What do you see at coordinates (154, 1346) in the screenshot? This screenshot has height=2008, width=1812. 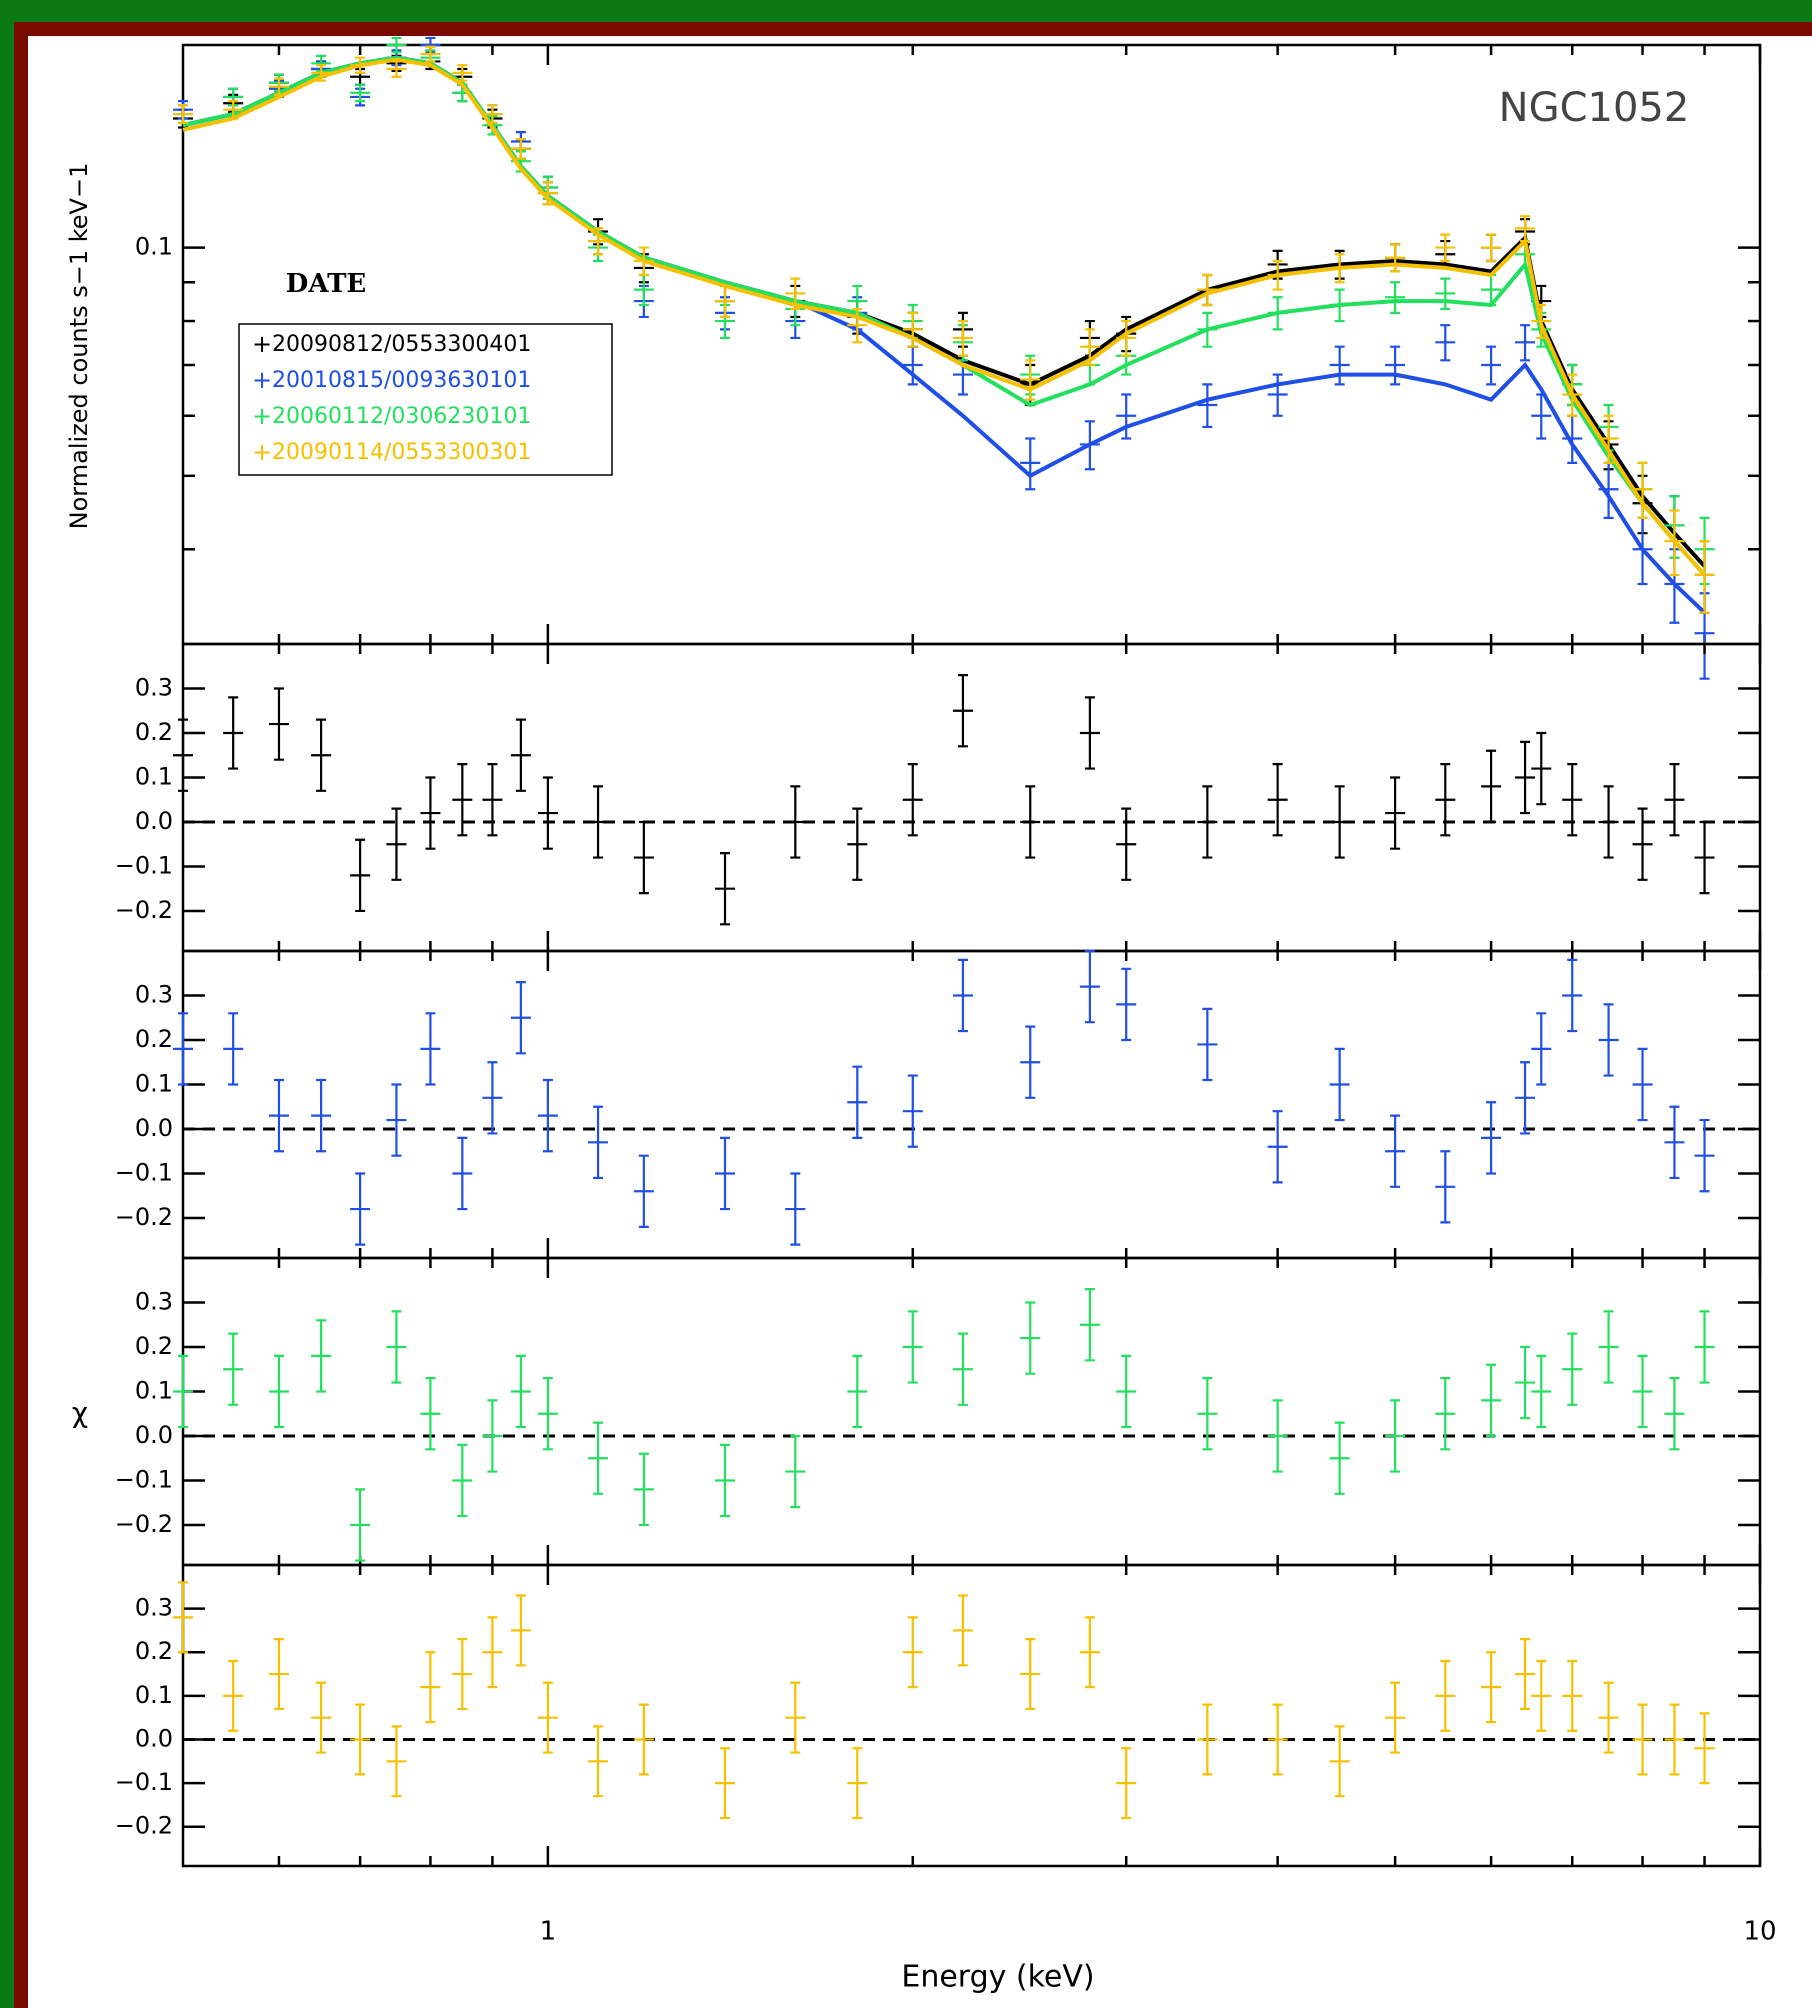 I see `y-tick-label: 0.2` at bounding box center [154, 1346].